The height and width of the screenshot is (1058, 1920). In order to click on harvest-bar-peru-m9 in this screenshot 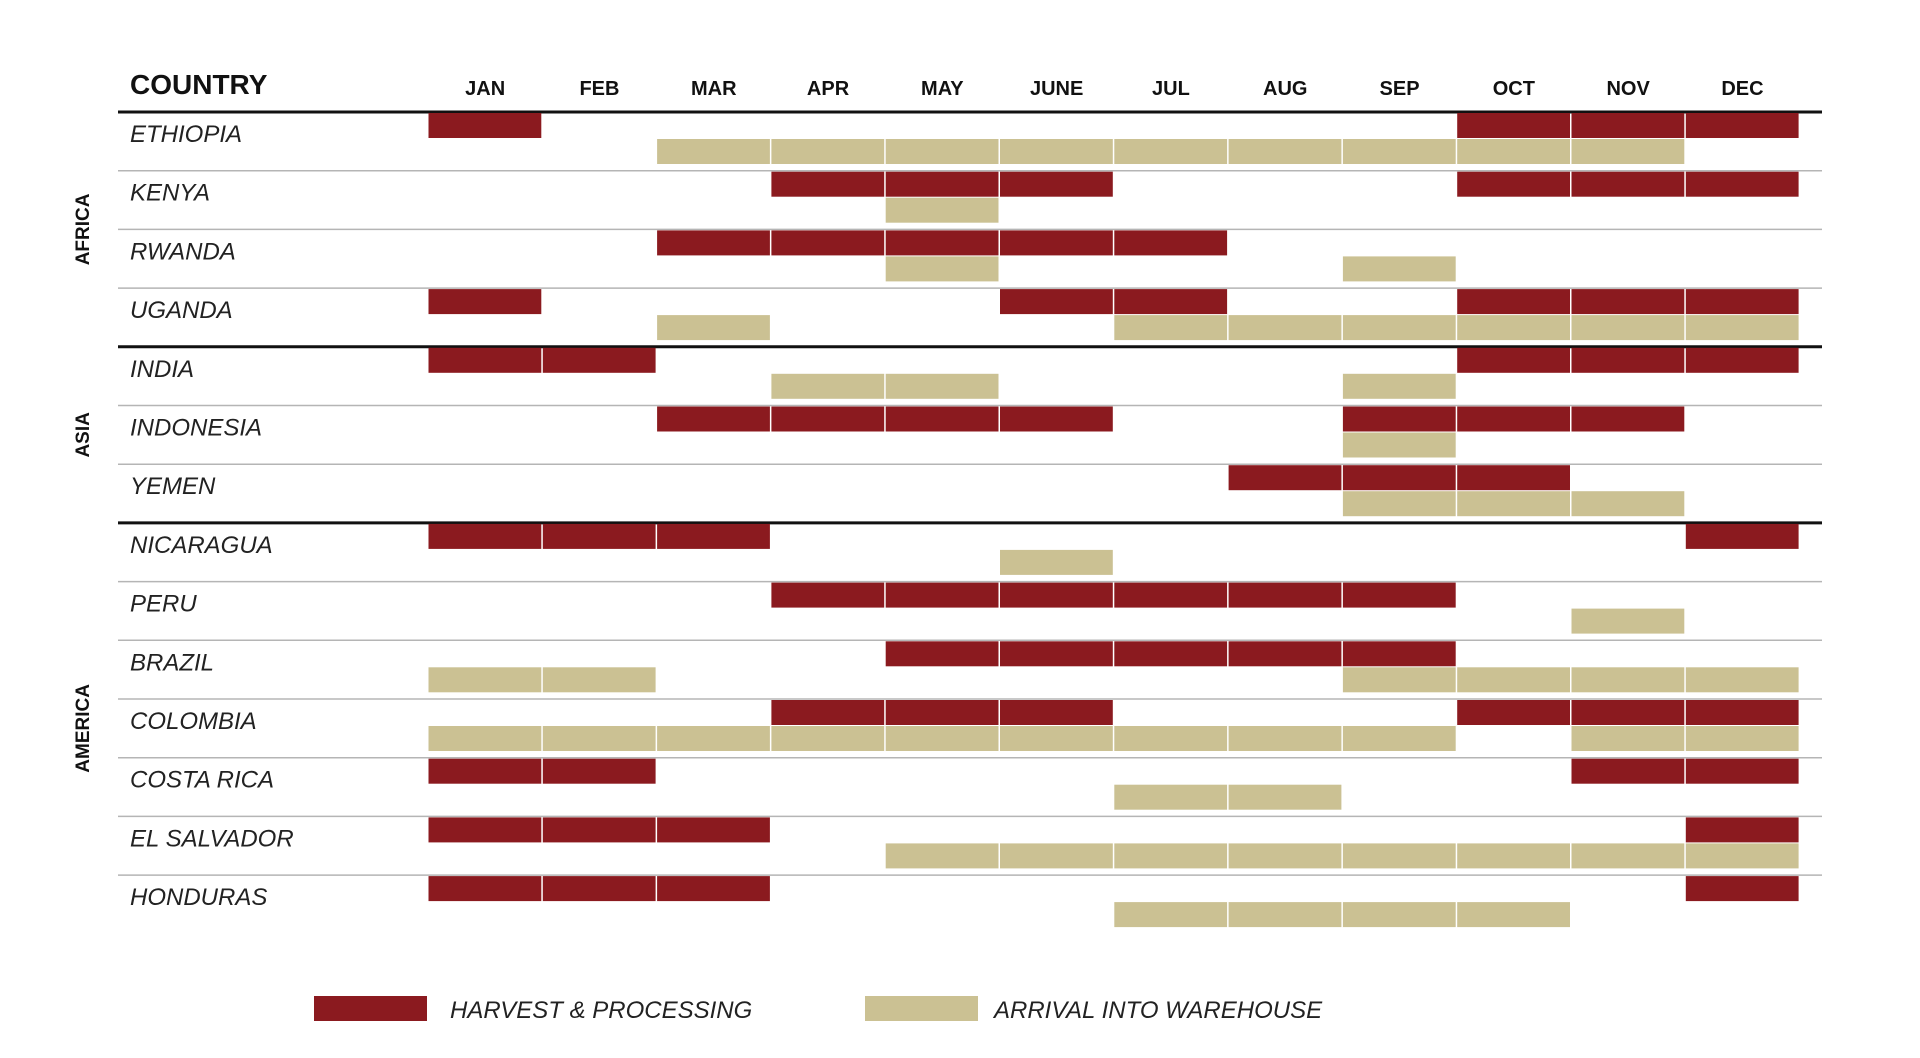, I will do `click(1399, 595)`.